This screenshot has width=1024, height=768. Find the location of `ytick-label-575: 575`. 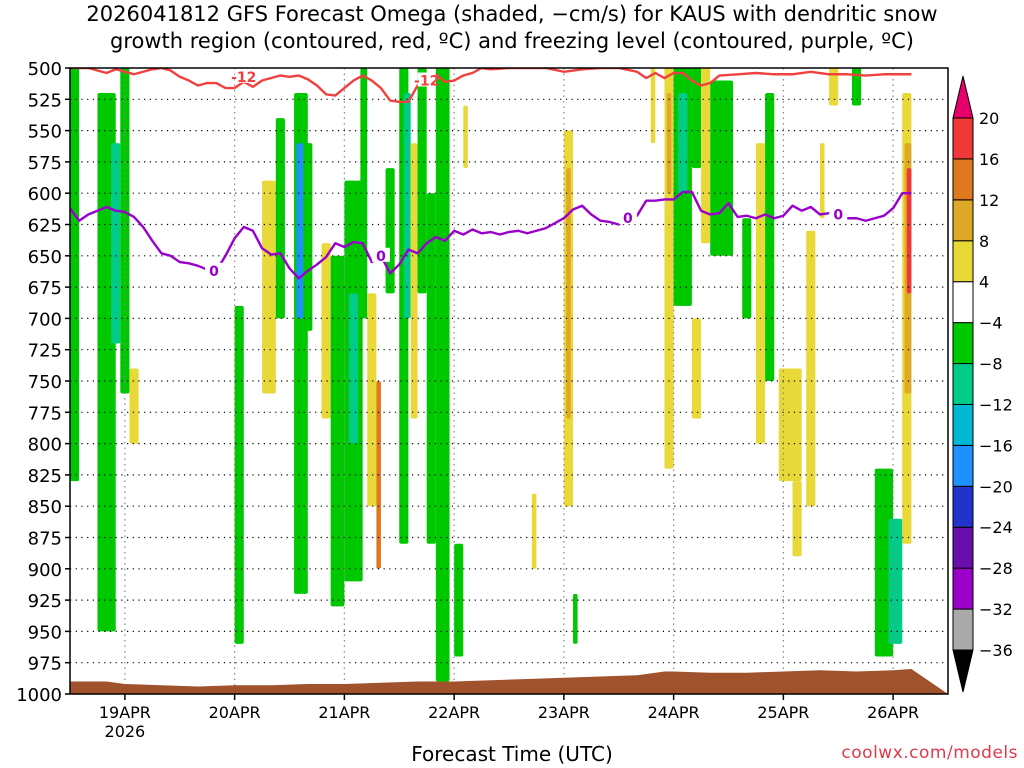

ytick-label-575: 575 is located at coordinates (45, 163).